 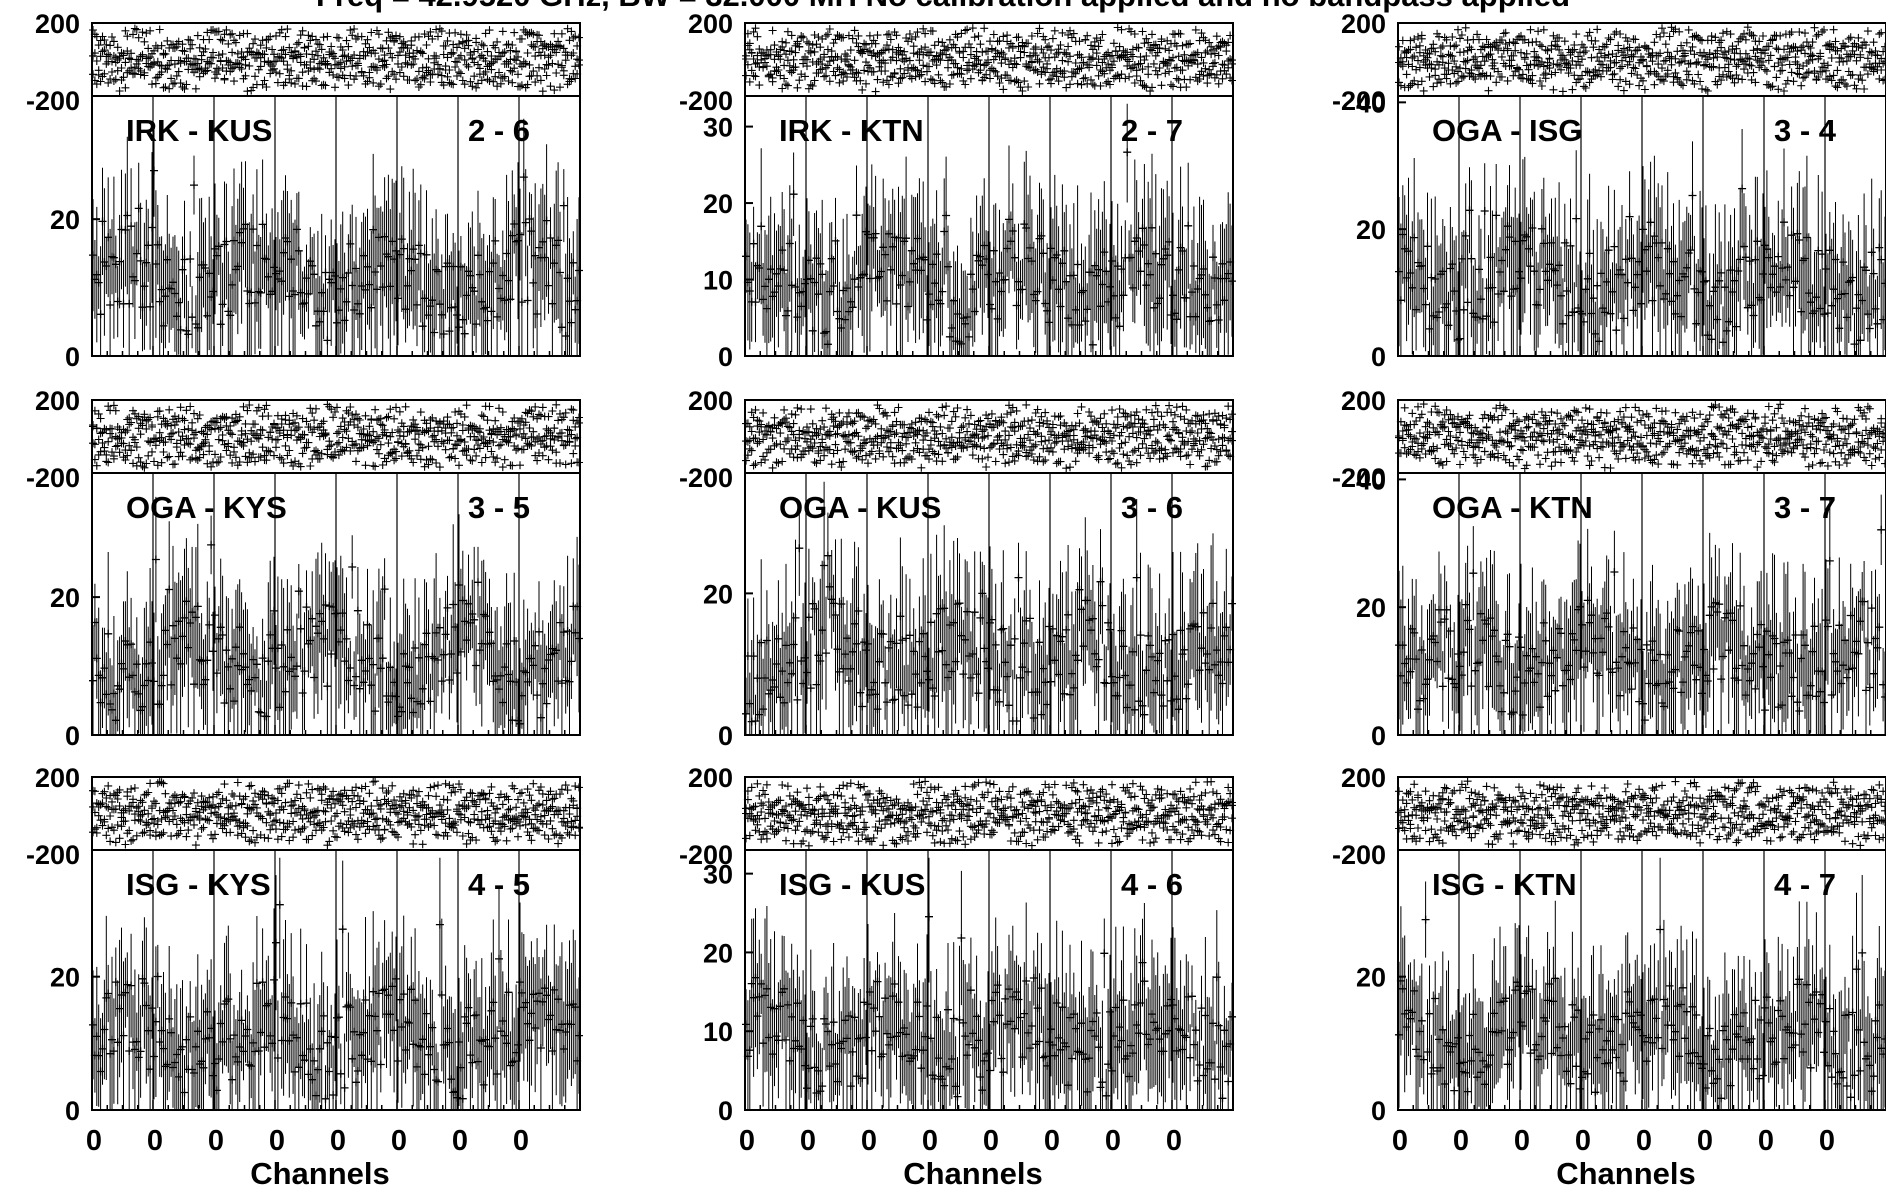 What do you see at coordinates (1805, 884) in the screenshot?
I see `antenna-pair-label: 4 - 7` at bounding box center [1805, 884].